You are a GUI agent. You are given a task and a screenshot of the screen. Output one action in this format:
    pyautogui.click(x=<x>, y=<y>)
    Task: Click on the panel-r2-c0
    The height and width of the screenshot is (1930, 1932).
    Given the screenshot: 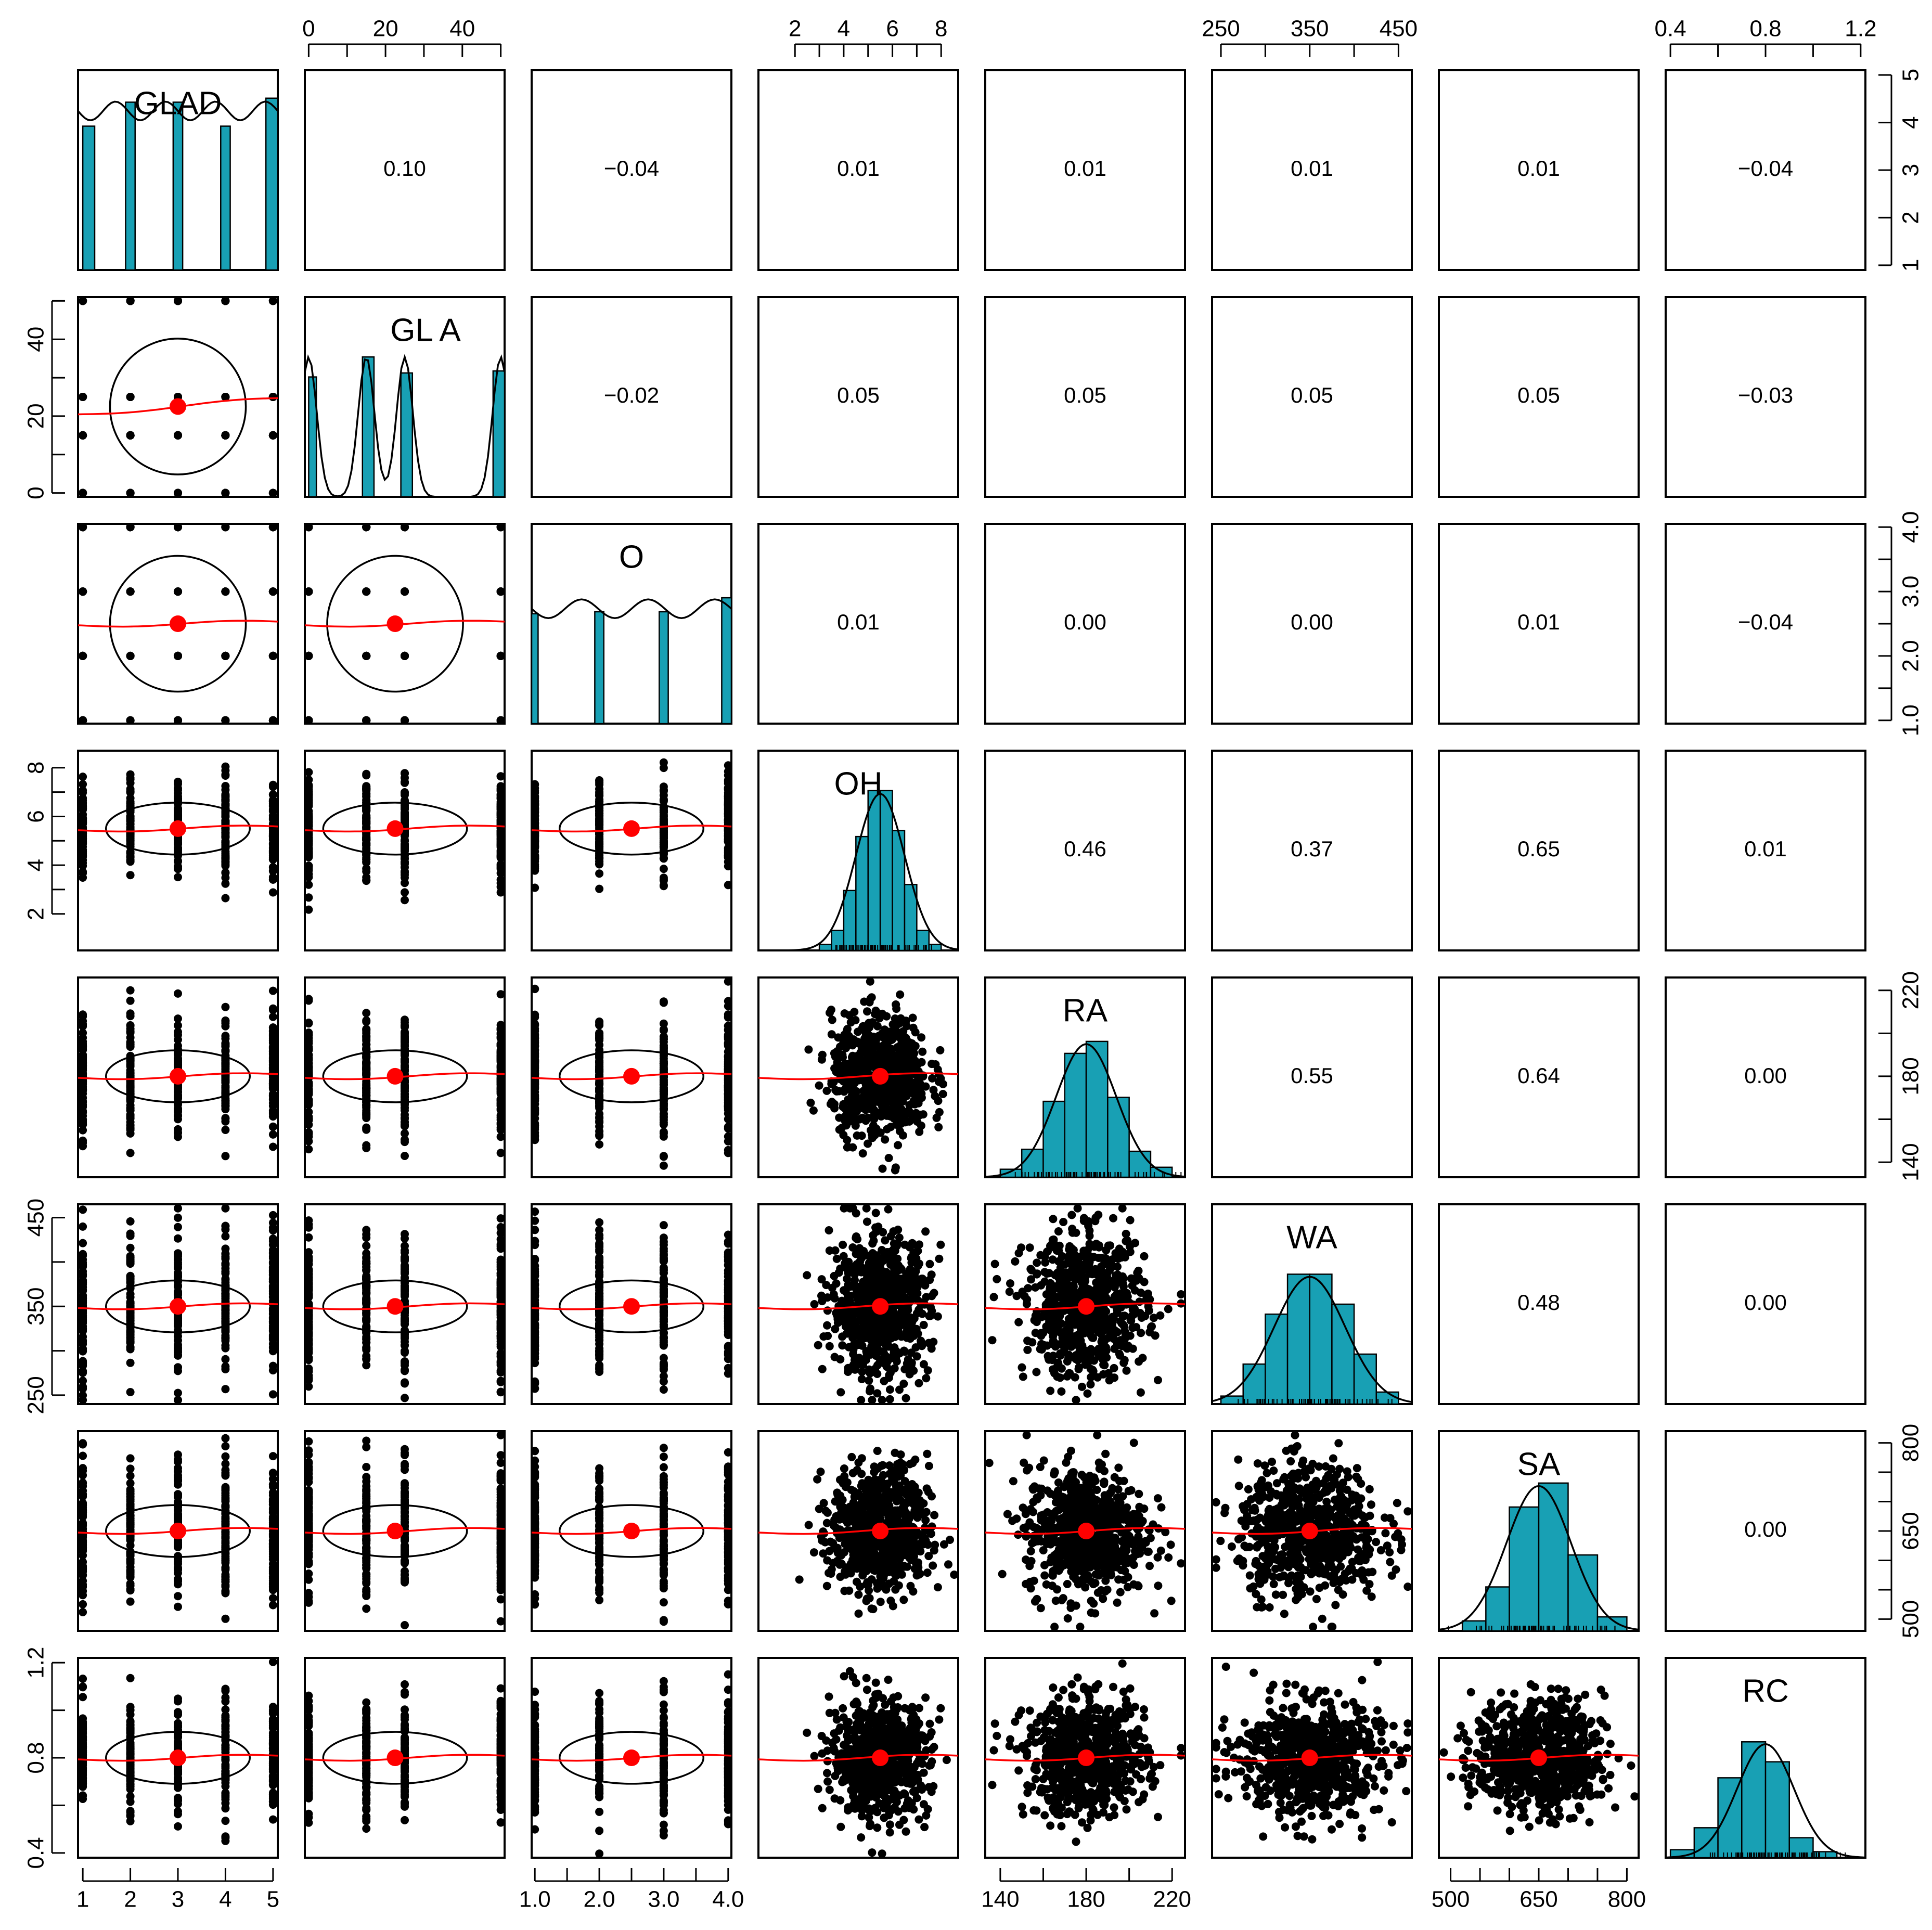 What is the action you would take?
    pyautogui.click(x=178, y=624)
    